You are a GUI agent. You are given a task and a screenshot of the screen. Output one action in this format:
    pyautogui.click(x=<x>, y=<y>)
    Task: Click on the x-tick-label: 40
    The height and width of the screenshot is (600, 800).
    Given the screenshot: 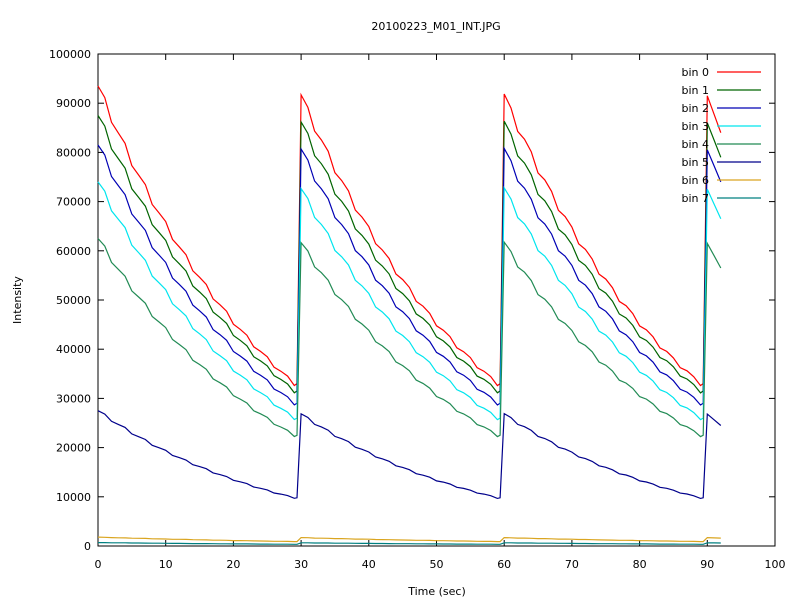 What is the action you would take?
    pyautogui.click(x=369, y=564)
    